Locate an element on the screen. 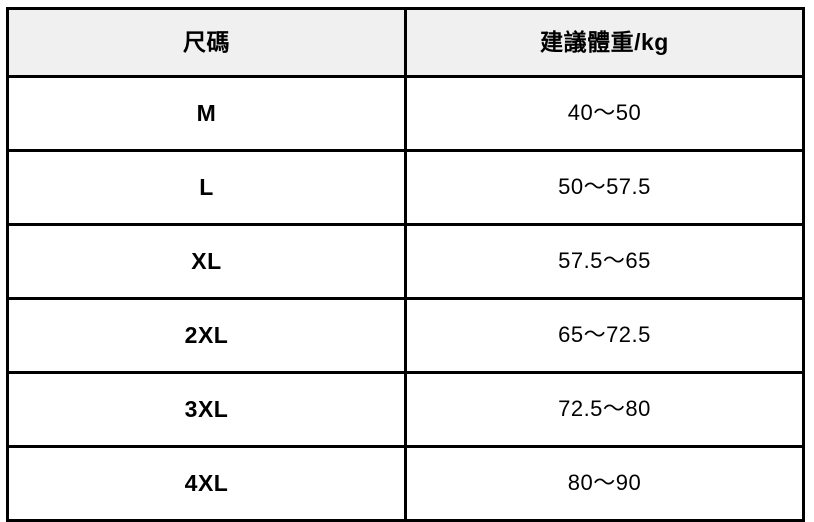 Image resolution: width=814 pixels, height=522 pixels. table-row: 3XL 72.5～80 is located at coordinates (405, 409).